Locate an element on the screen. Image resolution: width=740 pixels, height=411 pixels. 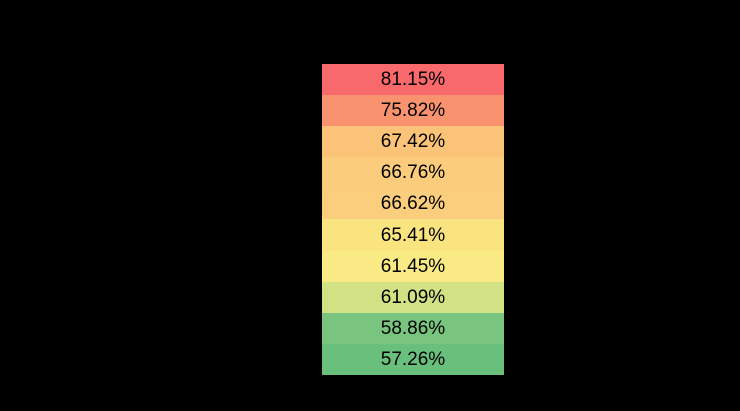
heatmap-cell-value: 67.42% is located at coordinates (413, 142).